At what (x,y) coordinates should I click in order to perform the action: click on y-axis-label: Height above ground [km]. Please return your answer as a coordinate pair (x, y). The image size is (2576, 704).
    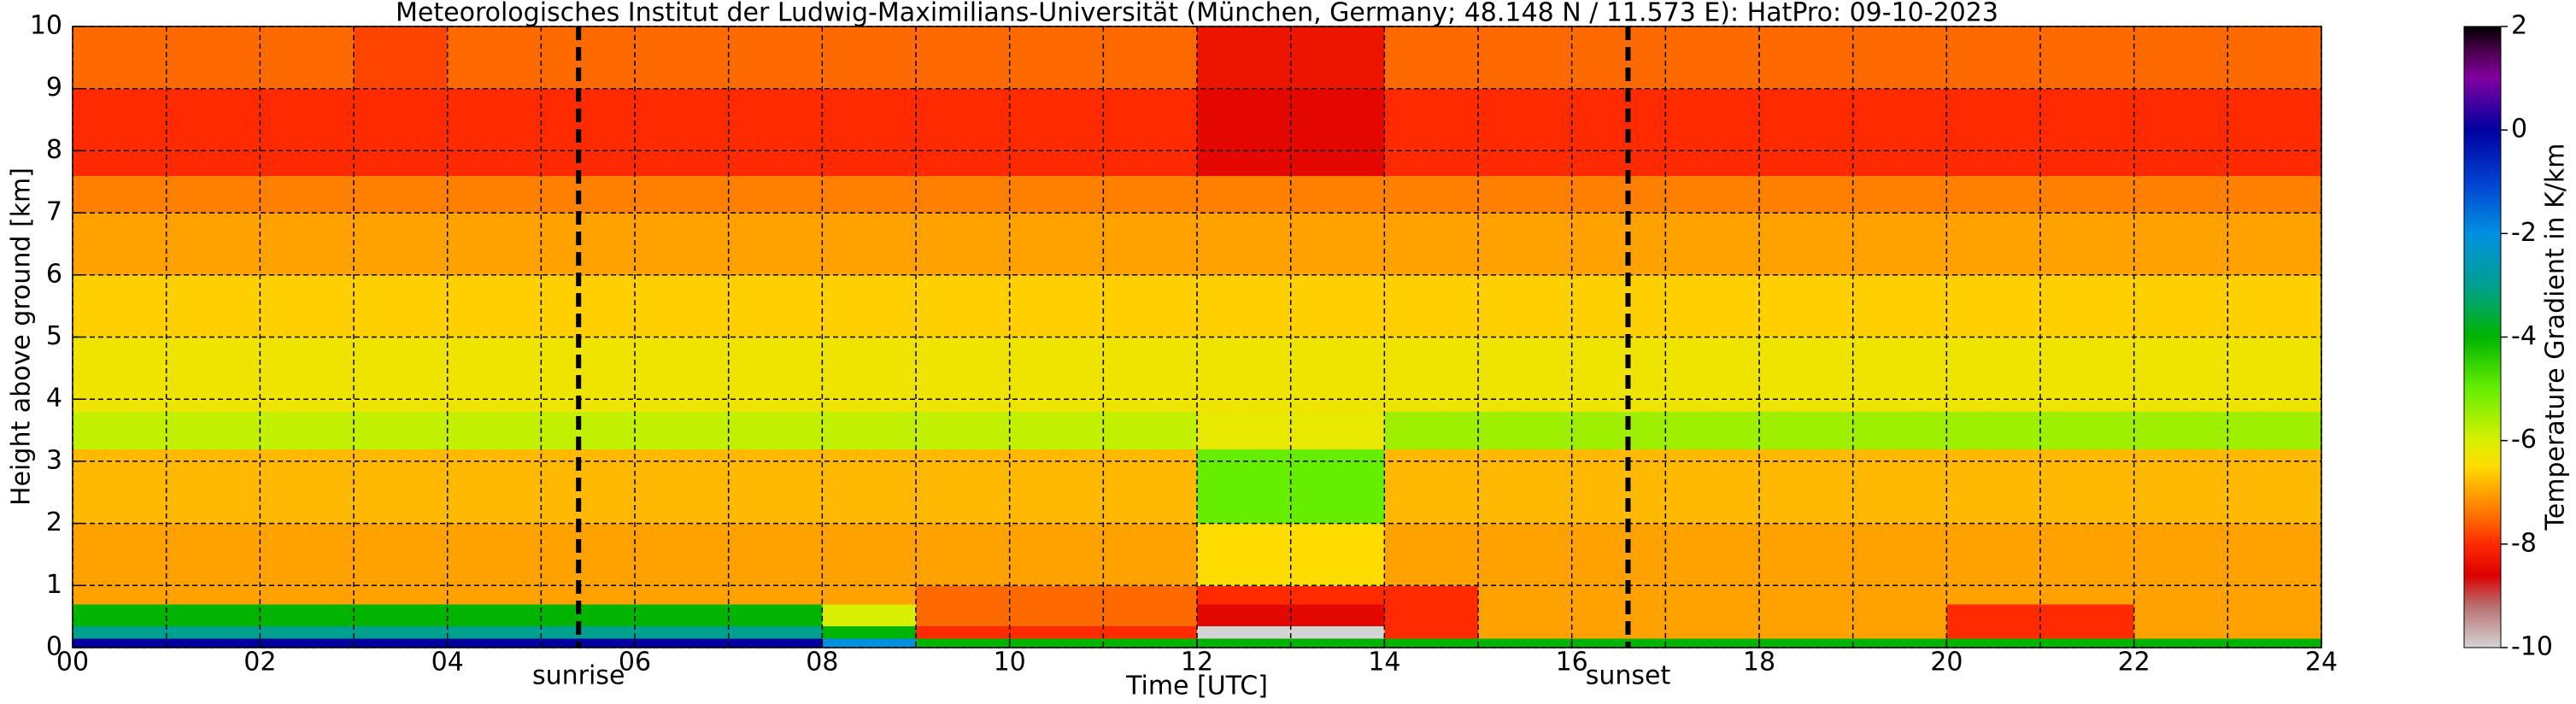
    Looking at the image, I should click on (22, 336).